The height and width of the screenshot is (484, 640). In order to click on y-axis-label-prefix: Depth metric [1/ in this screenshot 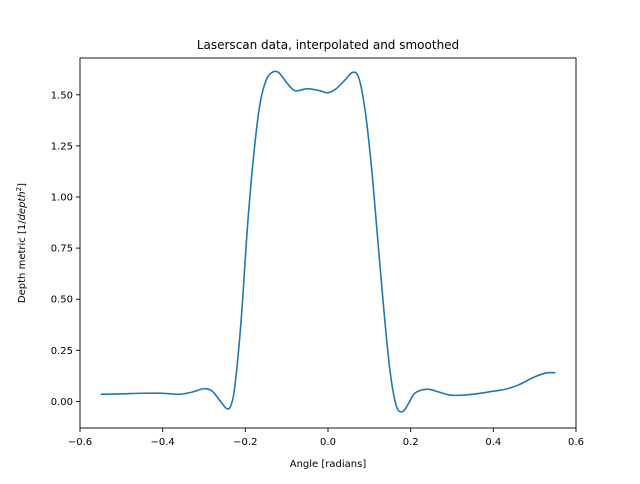, I will do `click(22, 261)`.